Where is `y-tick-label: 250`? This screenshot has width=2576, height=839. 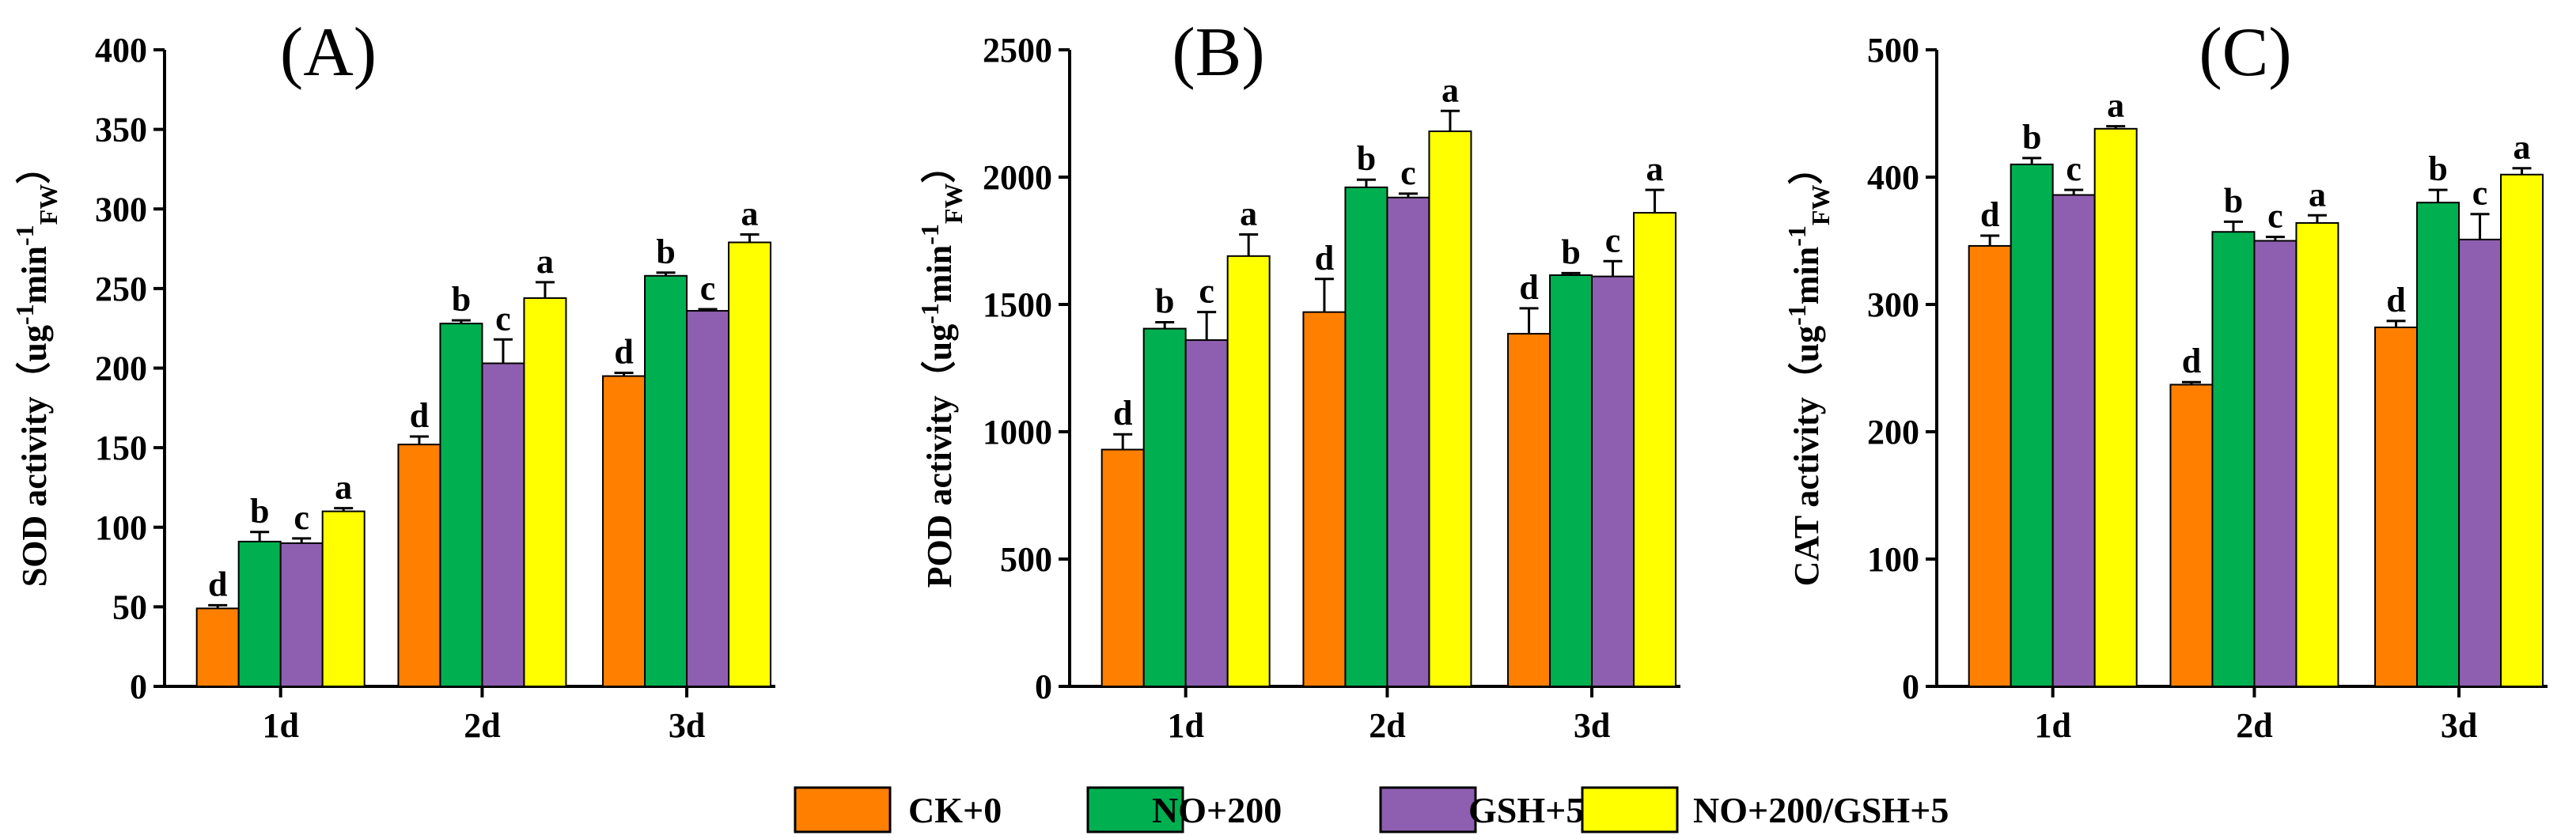 y-tick-label: 250 is located at coordinates (121, 289).